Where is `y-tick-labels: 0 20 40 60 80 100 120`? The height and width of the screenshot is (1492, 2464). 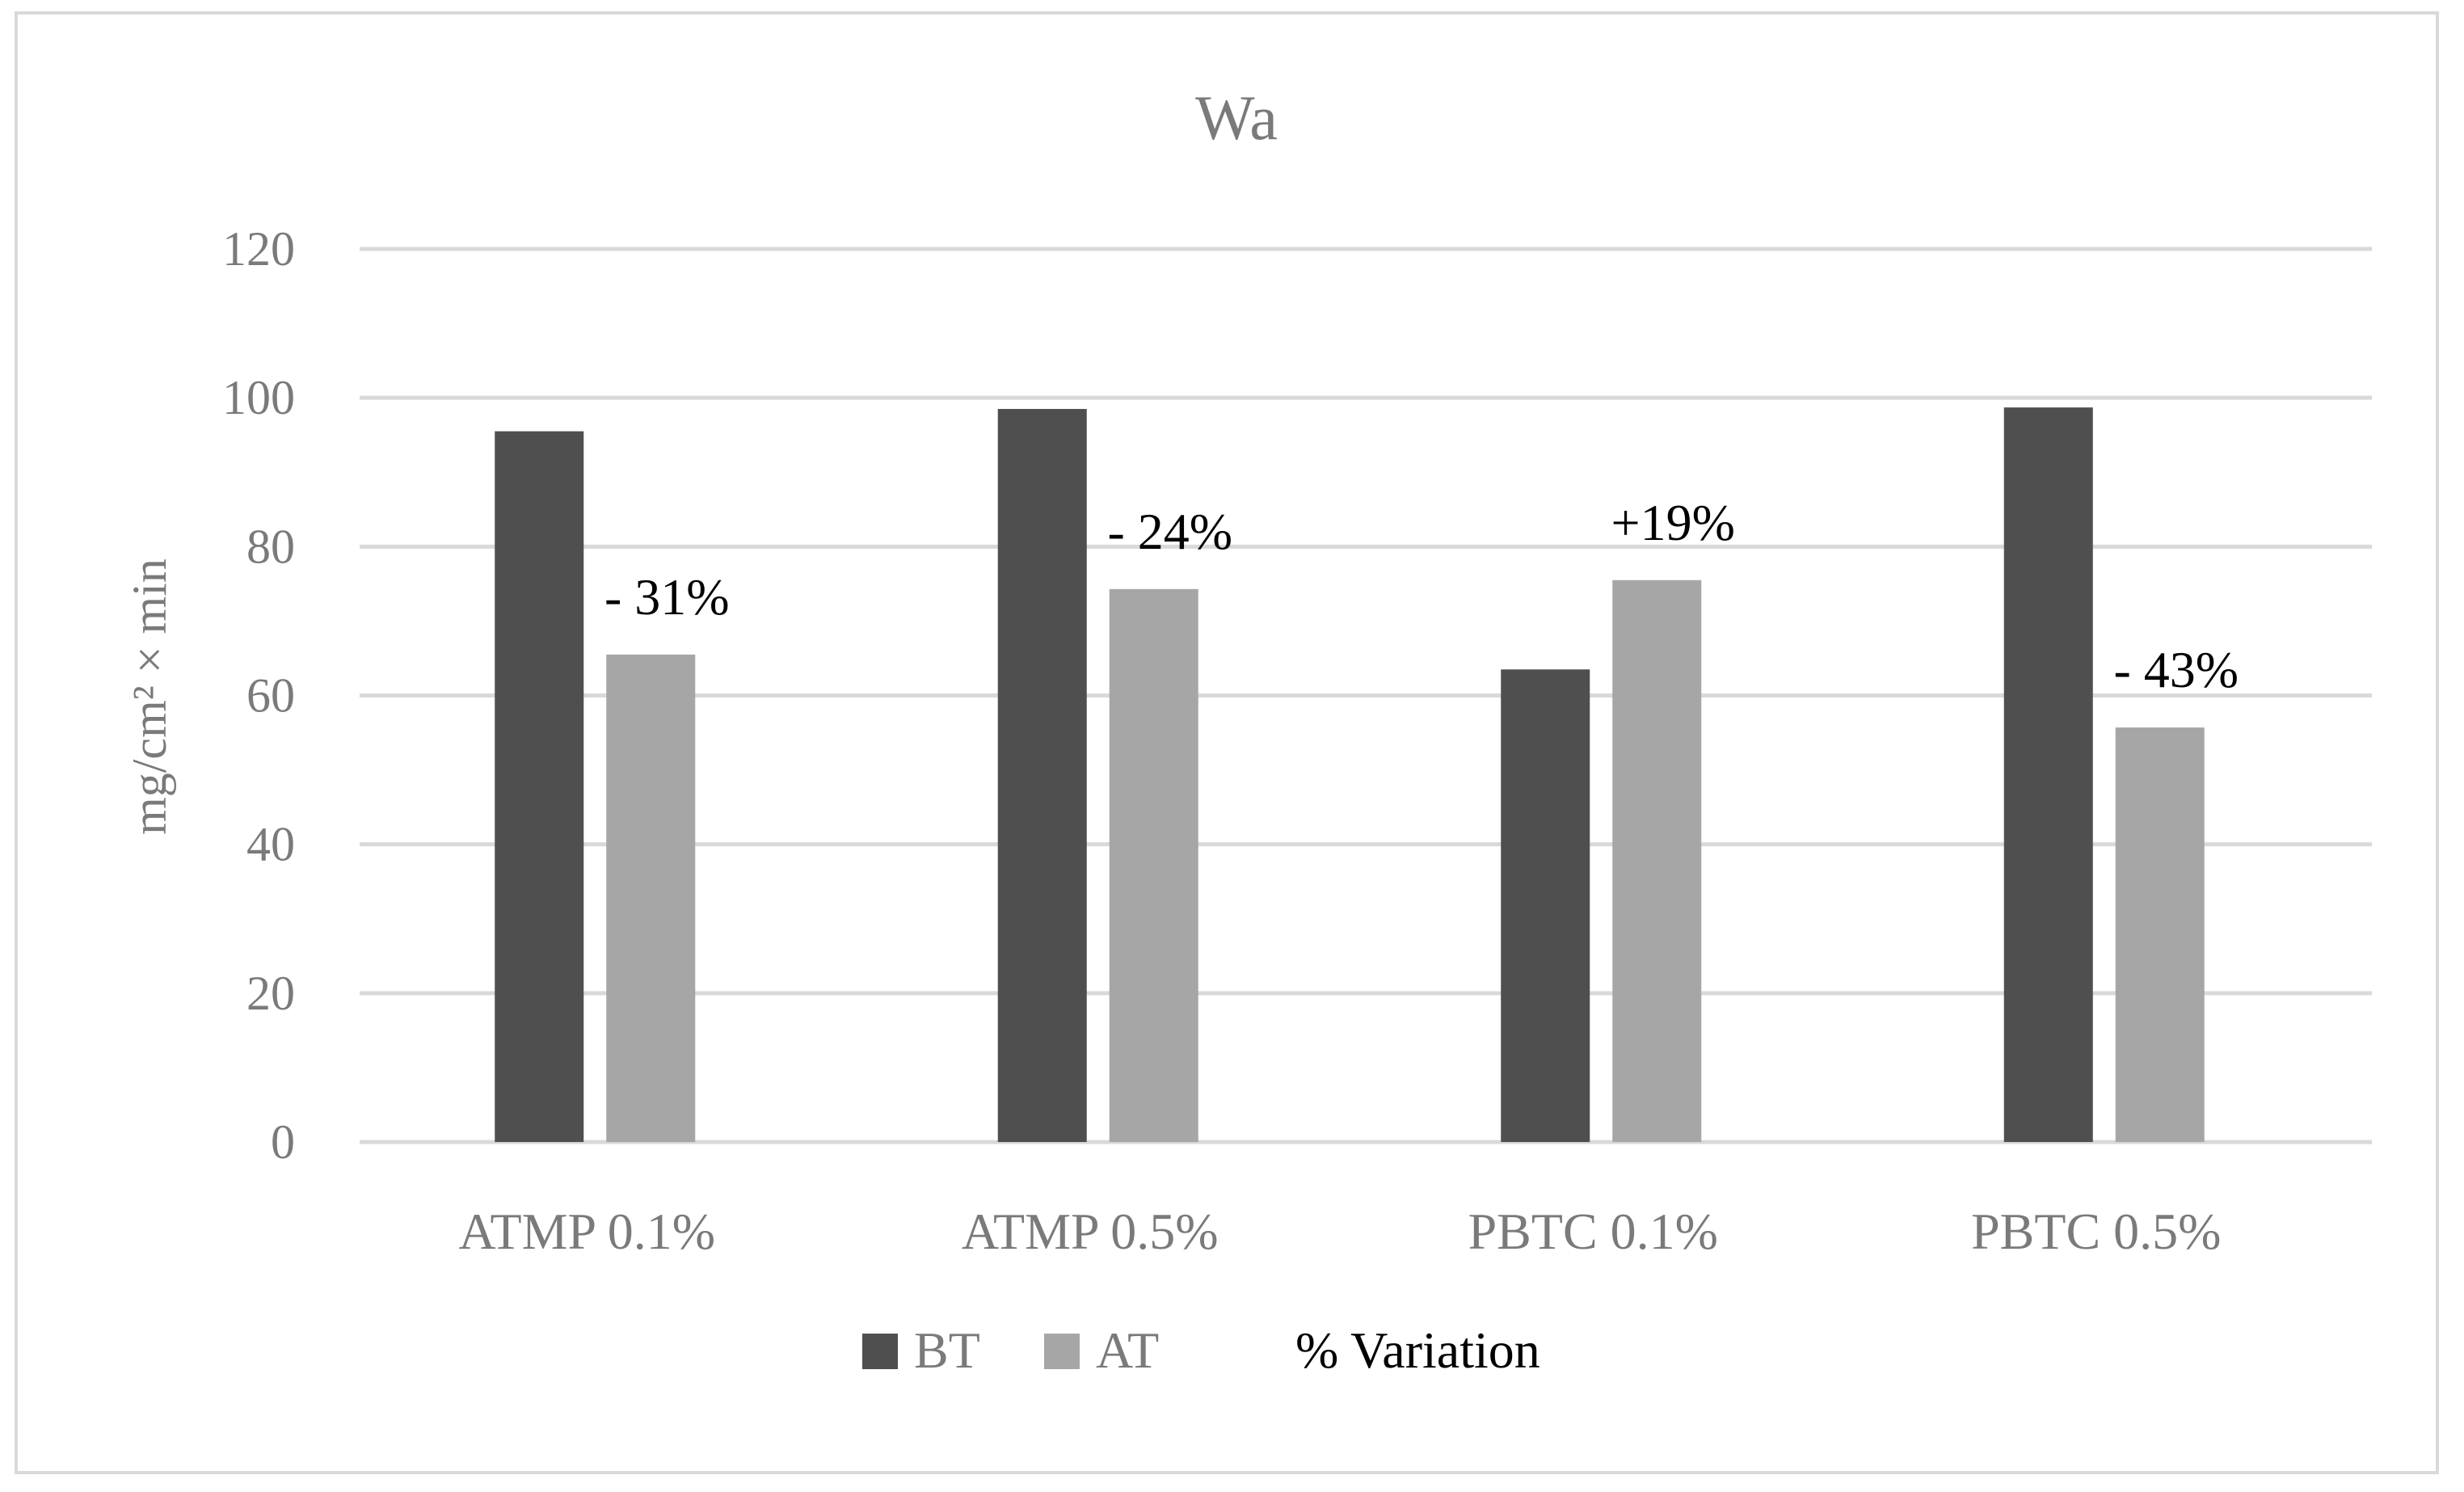
y-tick-labels: 0 20 40 60 80 100 120 is located at coordinates (258, 695).